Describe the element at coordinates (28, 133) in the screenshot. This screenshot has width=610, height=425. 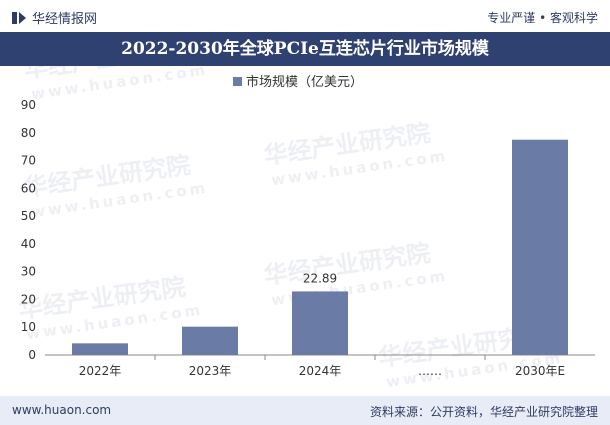
I see `y-tick-label: 80` at that location.